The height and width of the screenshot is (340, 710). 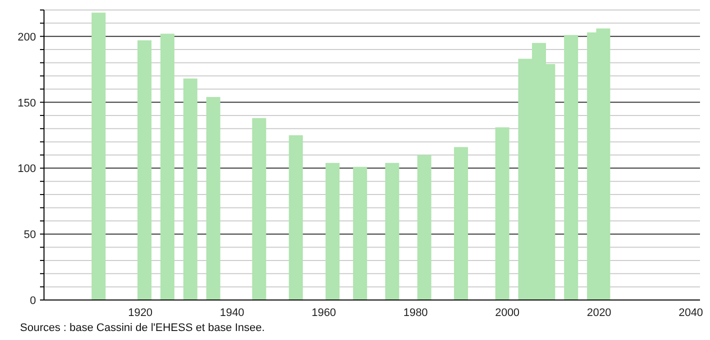 I want to click on x-tick-label: 2020, so click(x=599, y=312).